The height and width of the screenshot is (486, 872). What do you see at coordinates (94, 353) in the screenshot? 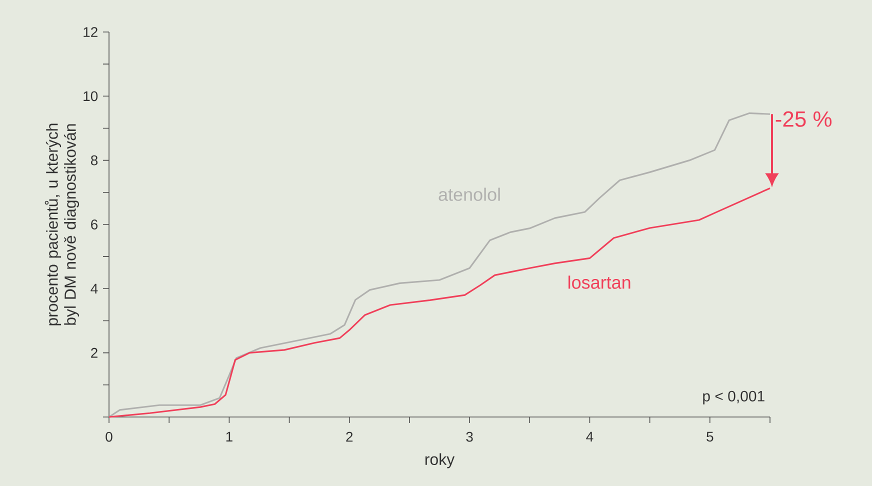
I see `y-tick-label: 2` at bounding box center [94, 353].